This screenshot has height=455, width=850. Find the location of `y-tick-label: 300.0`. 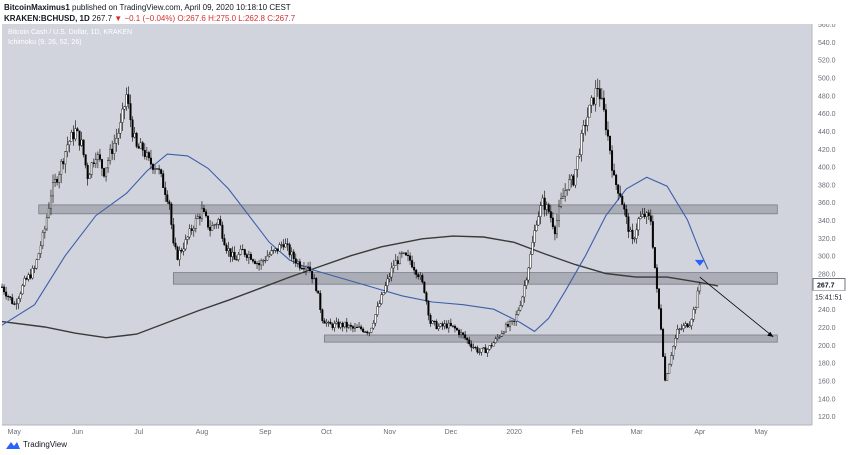

y-tick-label: 300.0 is located at coordinates (827, 257).